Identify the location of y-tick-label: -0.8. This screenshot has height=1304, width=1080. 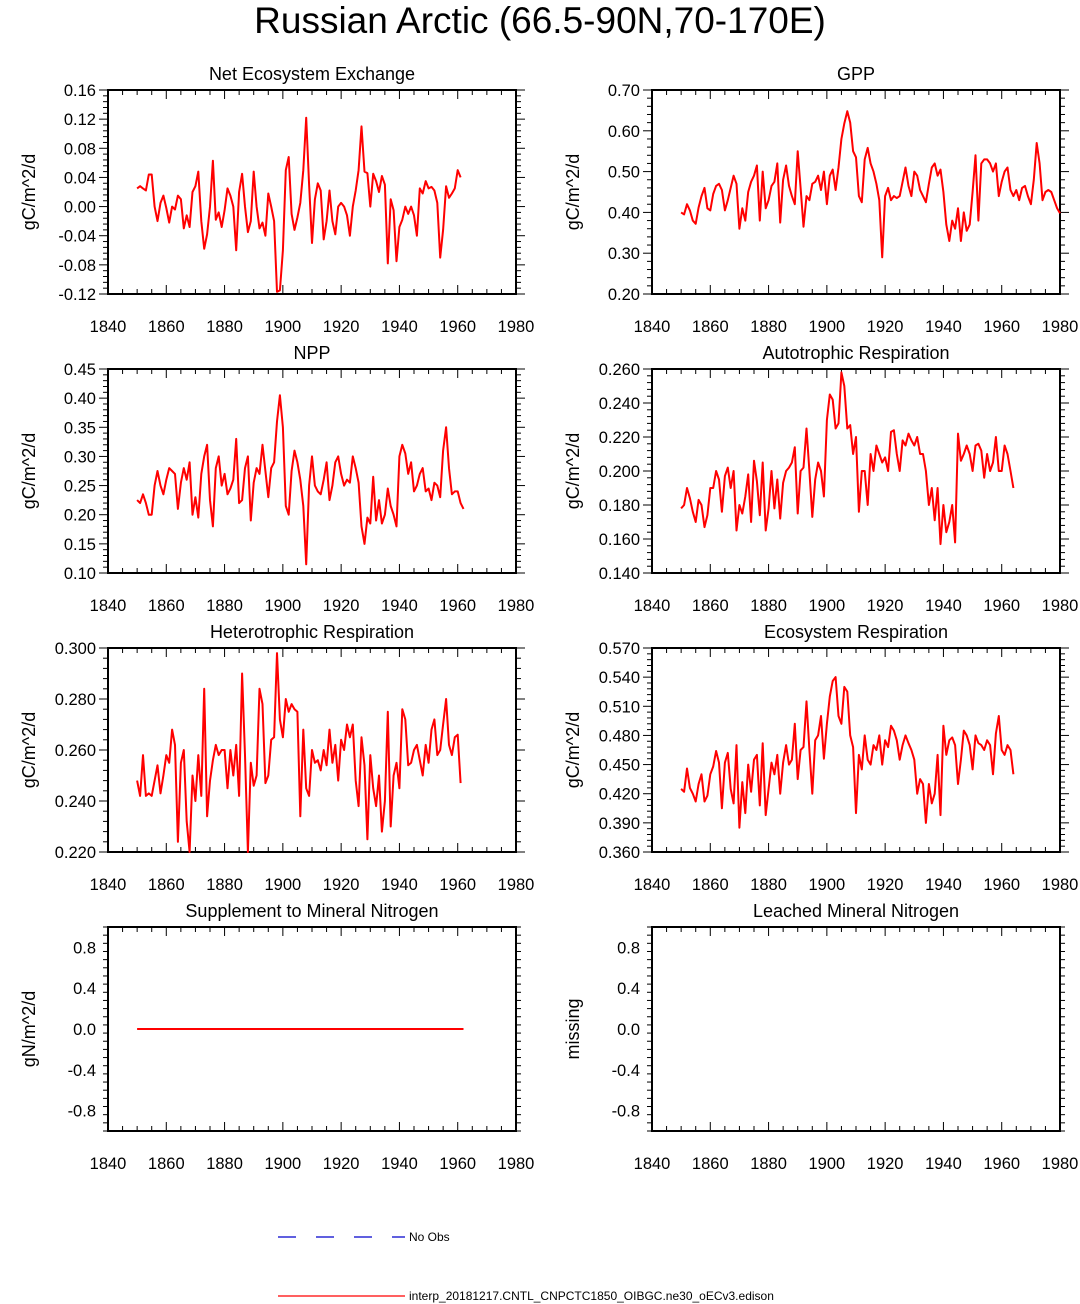
(82, 1112).